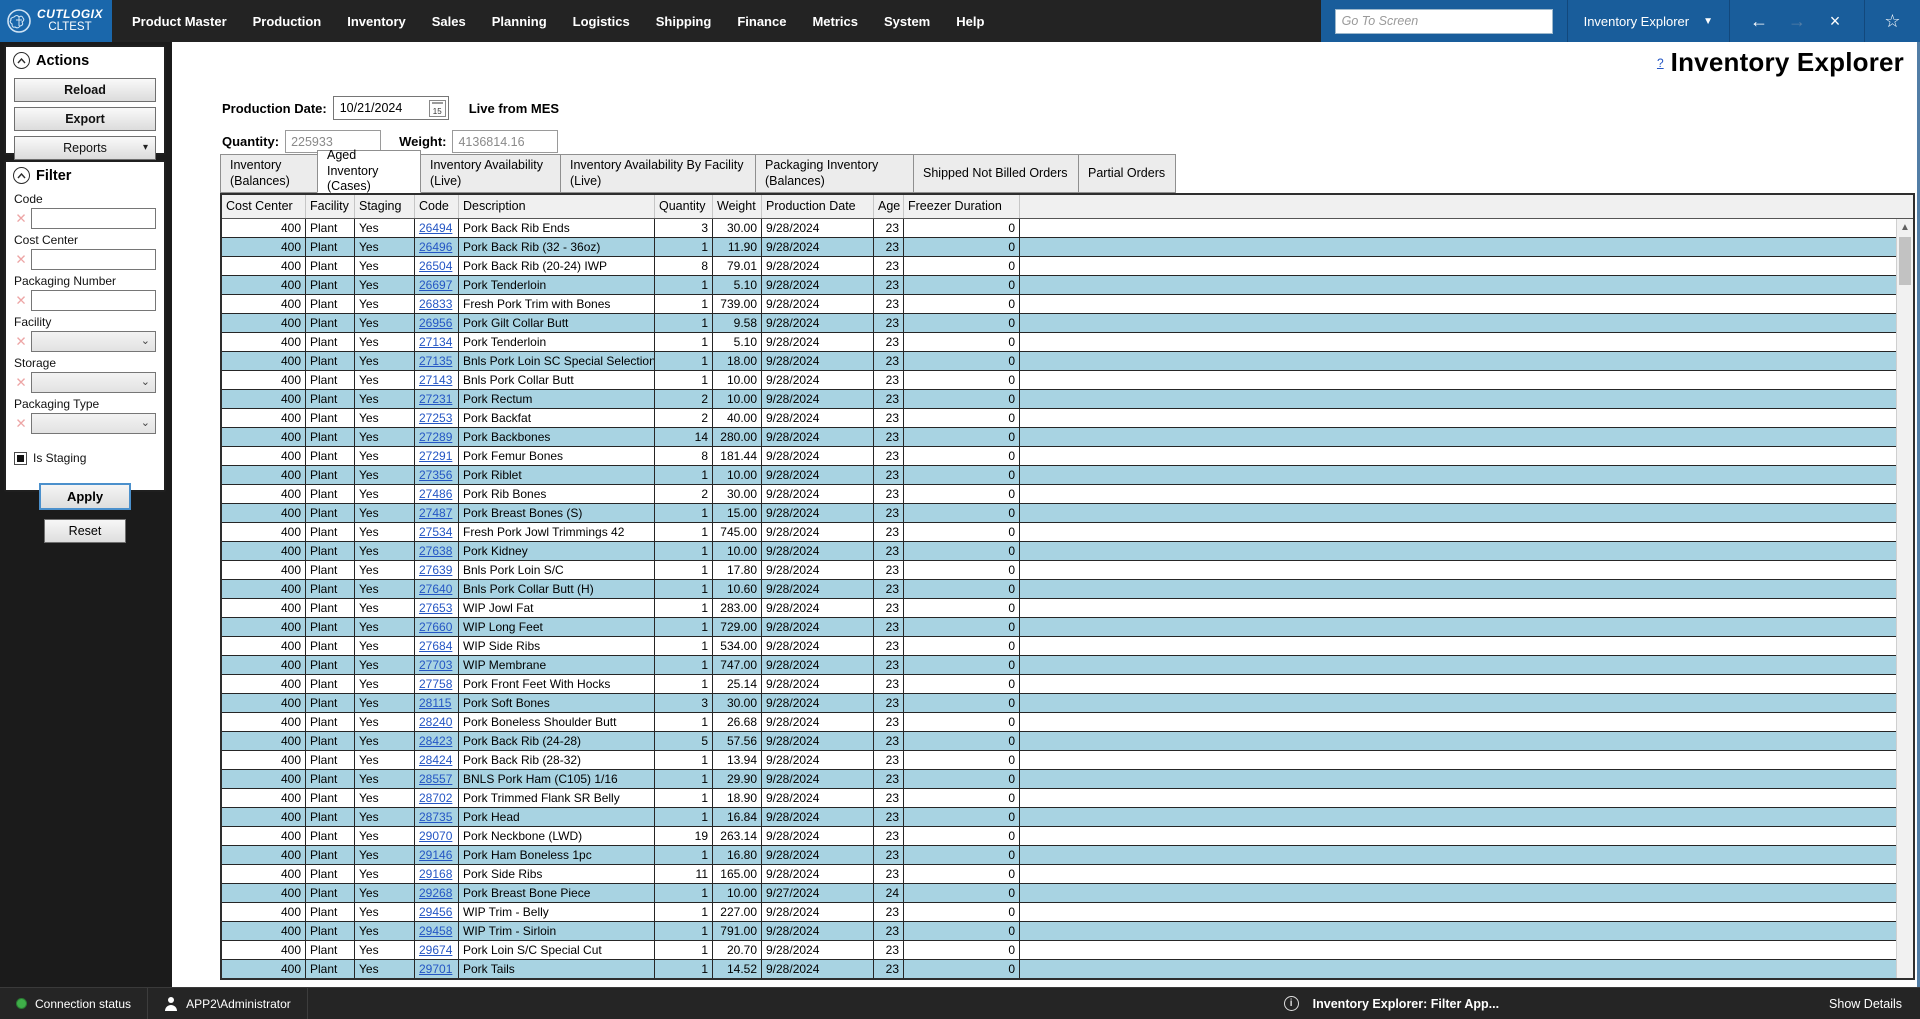  What do you see at coordinates (436, 589) in the screenshot?
I see `code-link: 27640` at bounding box center [436, 589].